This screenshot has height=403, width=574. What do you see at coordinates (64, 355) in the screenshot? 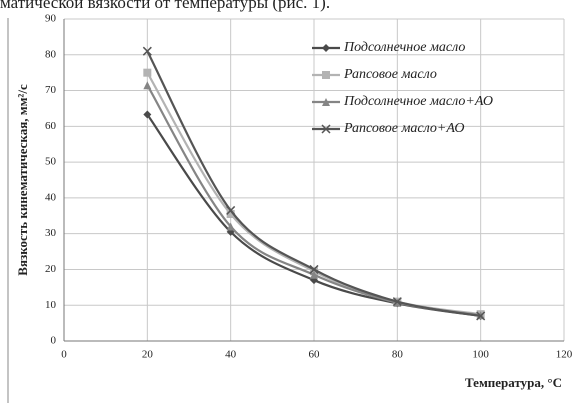
I see `x-tick-label: 0` at bounding box center [64, 355].